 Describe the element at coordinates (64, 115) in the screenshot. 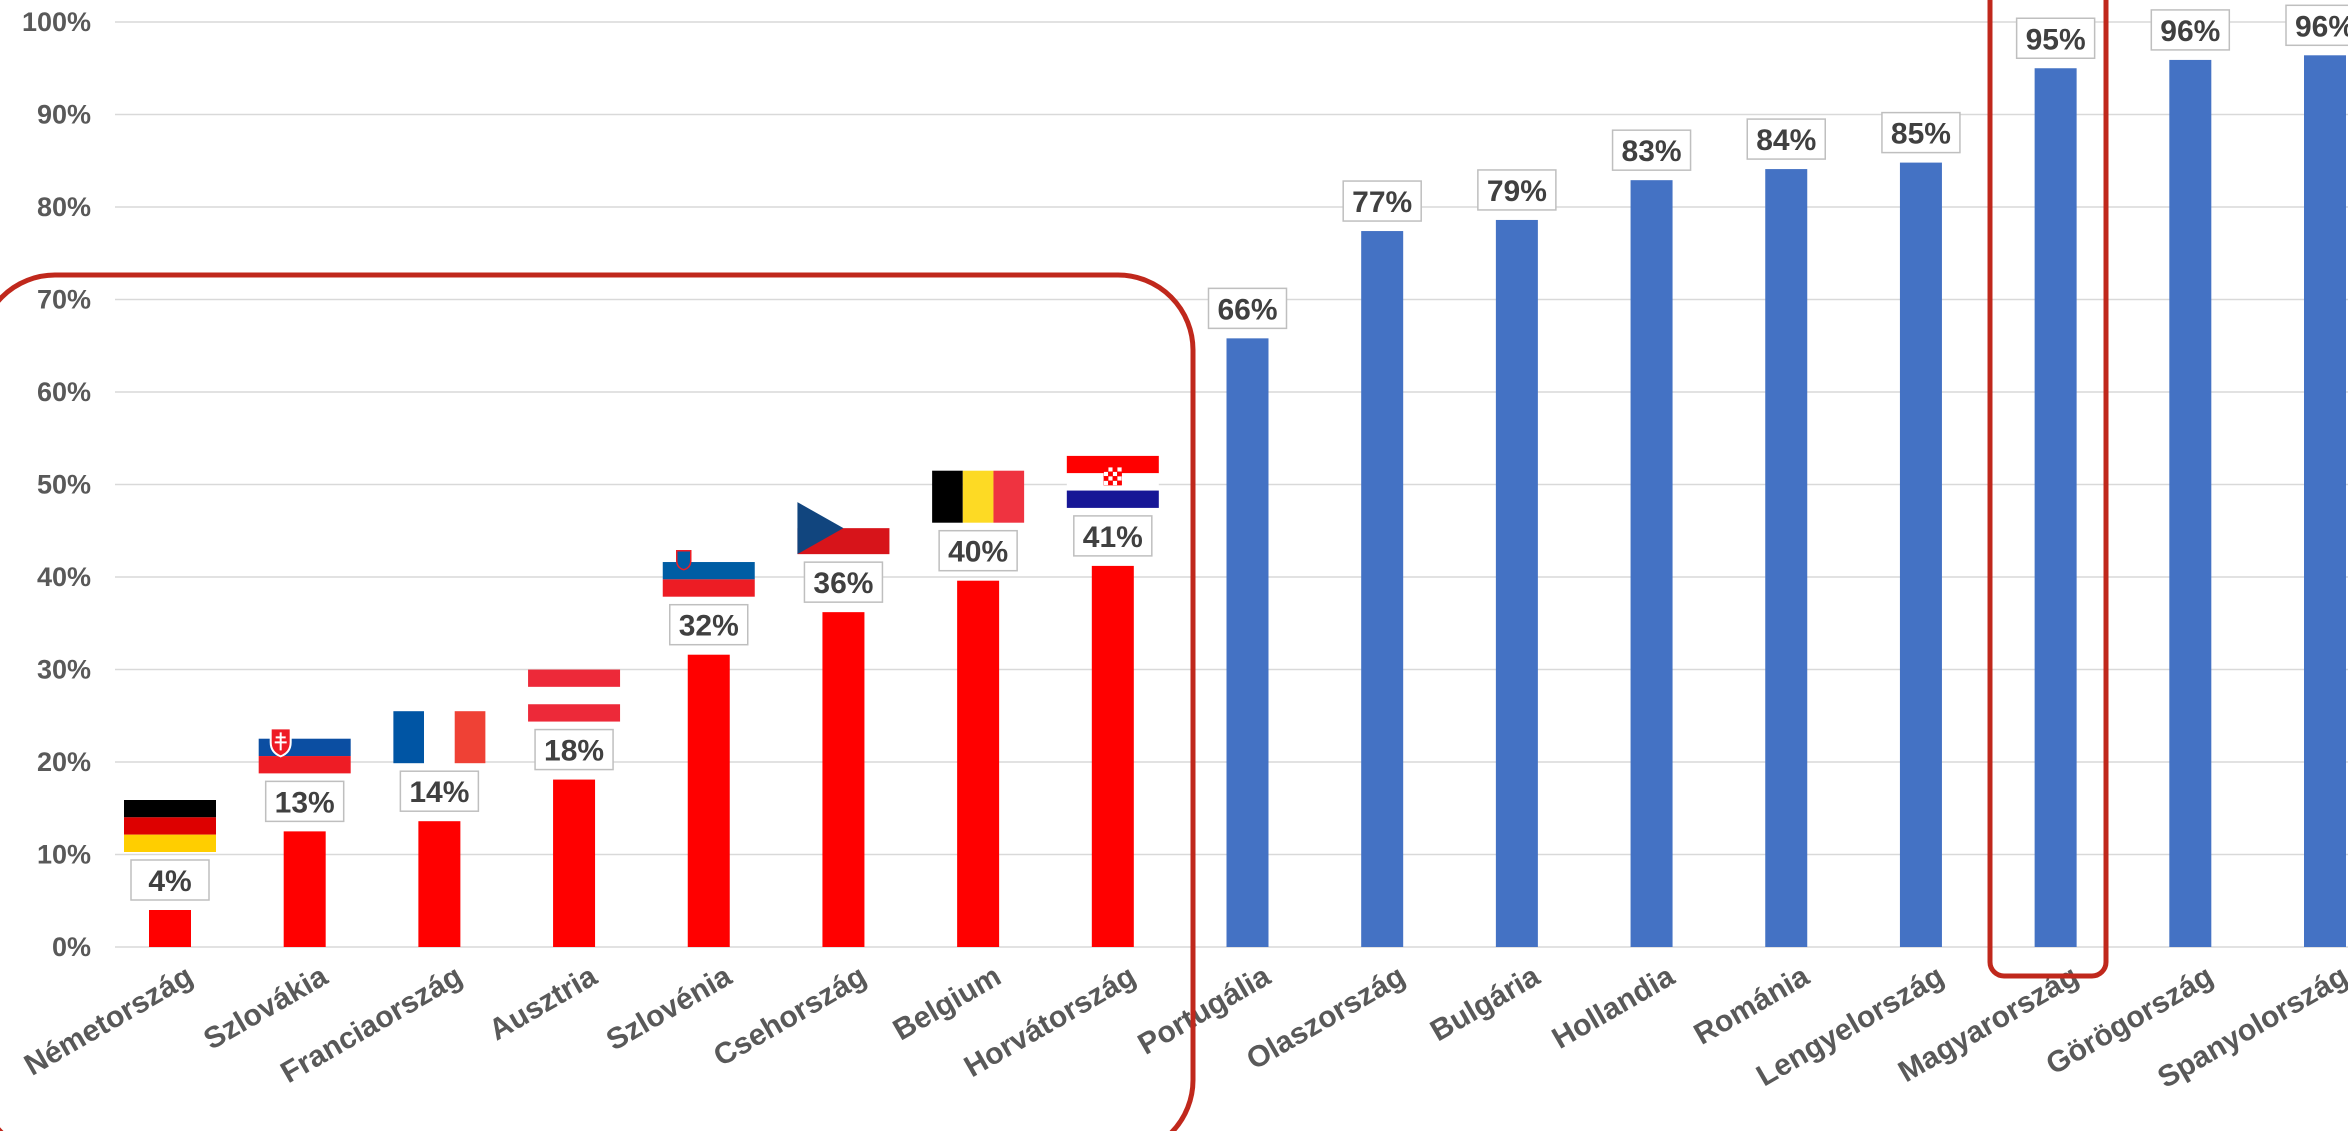

I see `y-tick-label: 90%` at that location.